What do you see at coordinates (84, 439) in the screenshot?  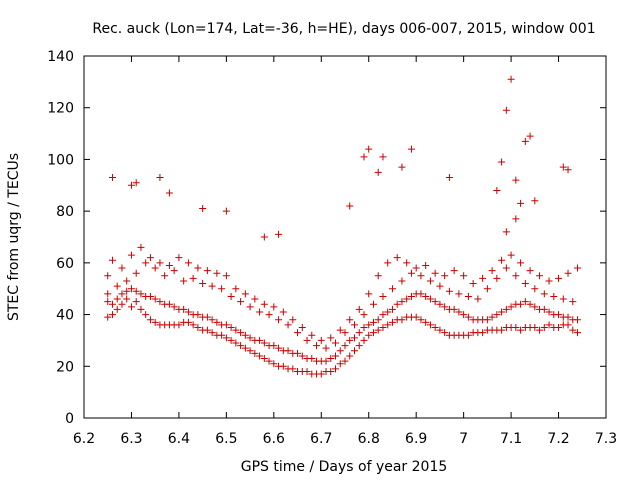 I see `x-tick-label: 6.2` at bounding box center [84, 439].